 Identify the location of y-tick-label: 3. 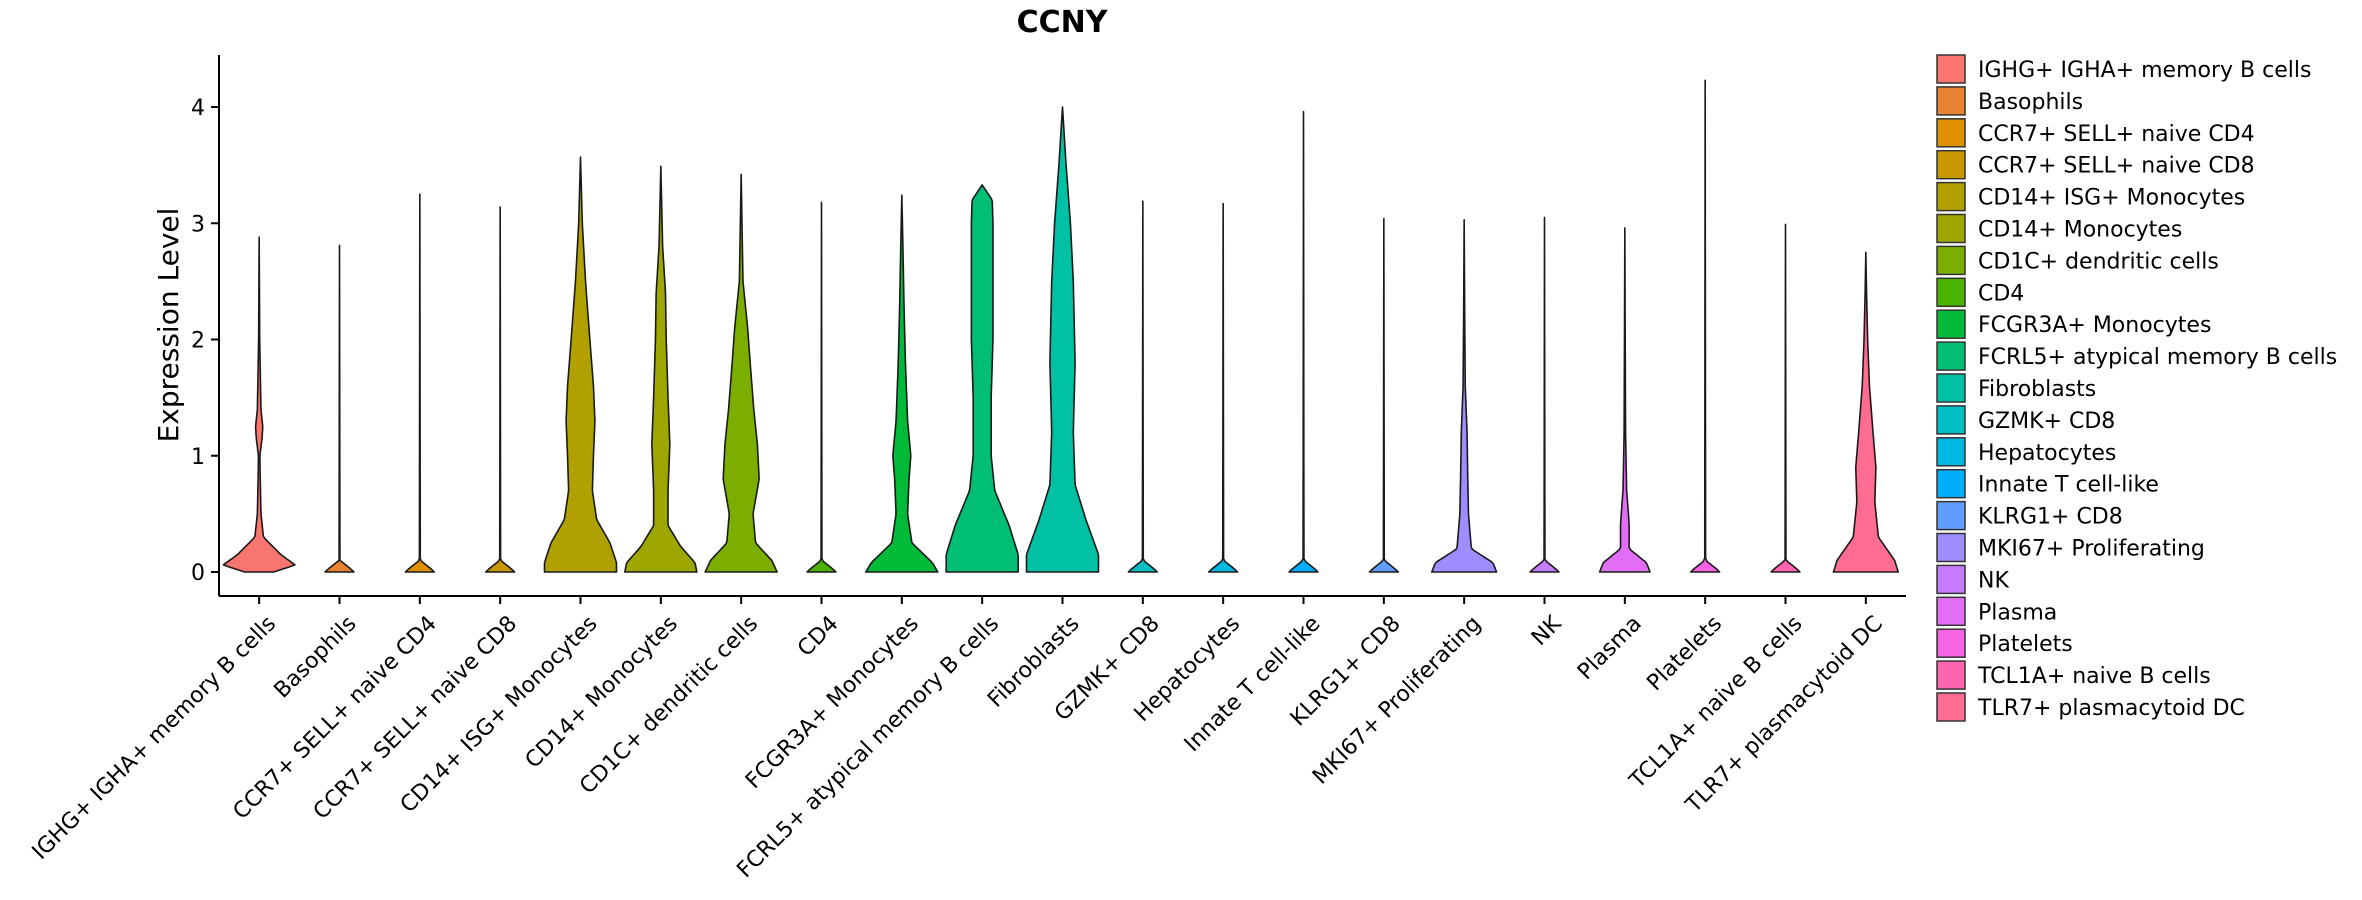
(198, 224).